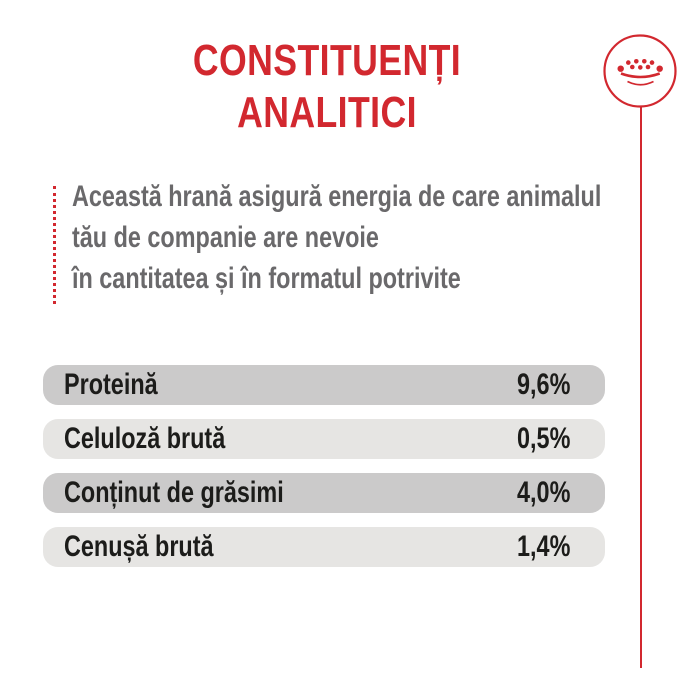 The width and height of the screenshot is (700, 700). I want to click on vertical-rule, so click(641, 387).